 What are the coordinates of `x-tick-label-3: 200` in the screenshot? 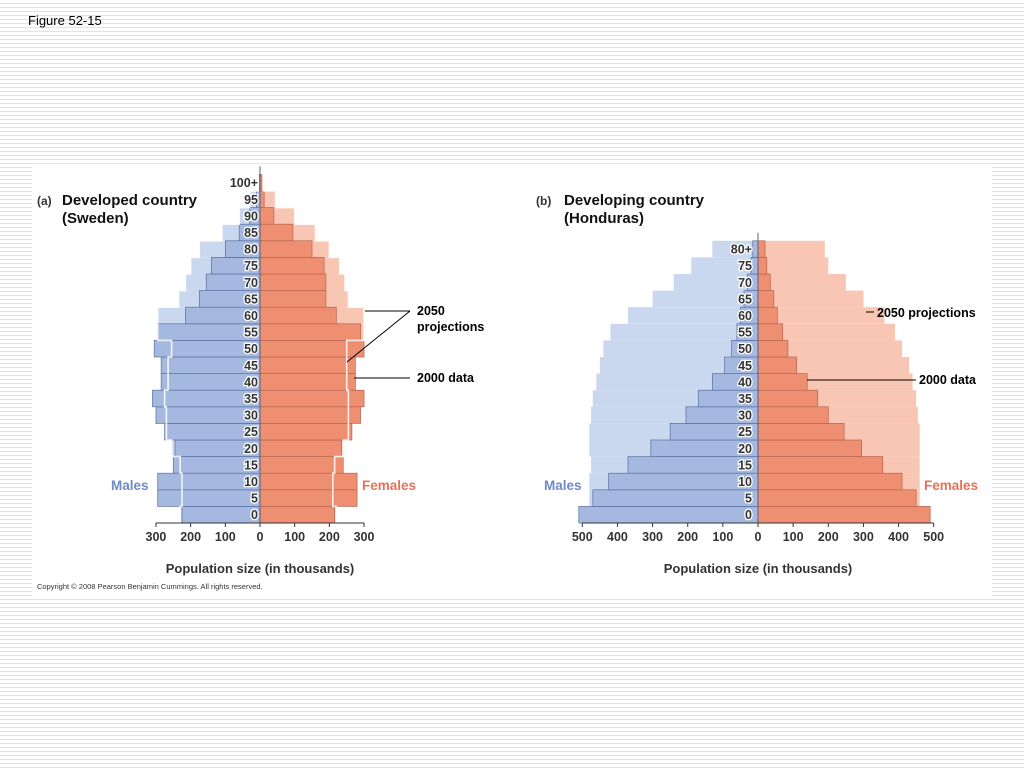 It's located at (687, 537).